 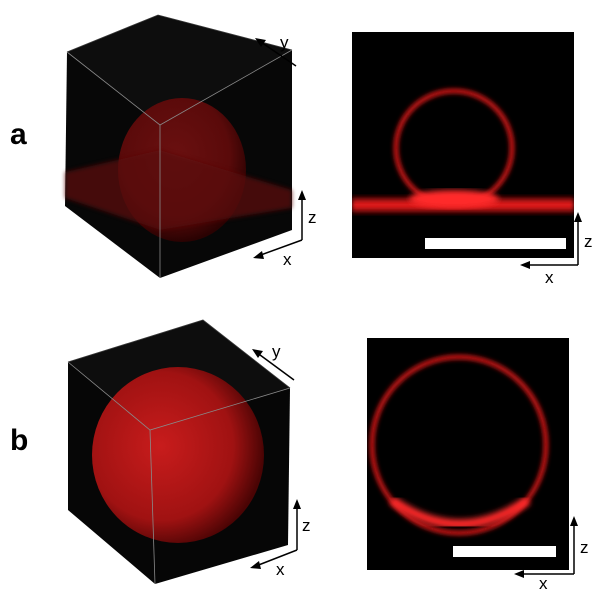 I want to click on section-image-b, so click(x=468, y=454).